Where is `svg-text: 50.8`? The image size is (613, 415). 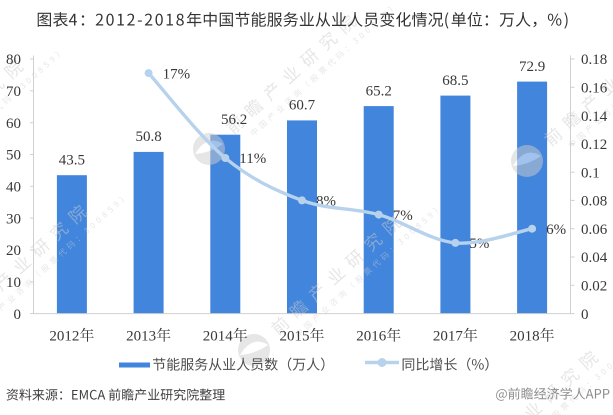
svg-text: 50.8 is located at coordinates (148, 137).